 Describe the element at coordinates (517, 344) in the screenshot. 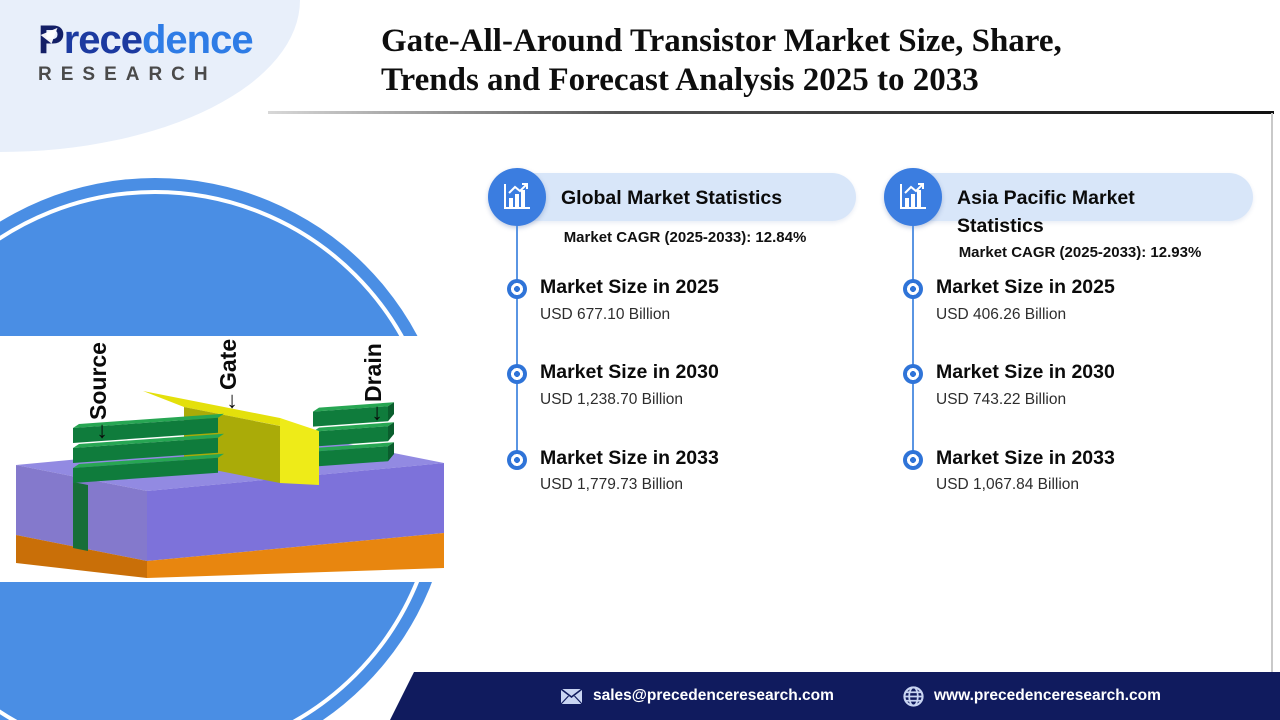

I see `global-timeline-line` at that location.